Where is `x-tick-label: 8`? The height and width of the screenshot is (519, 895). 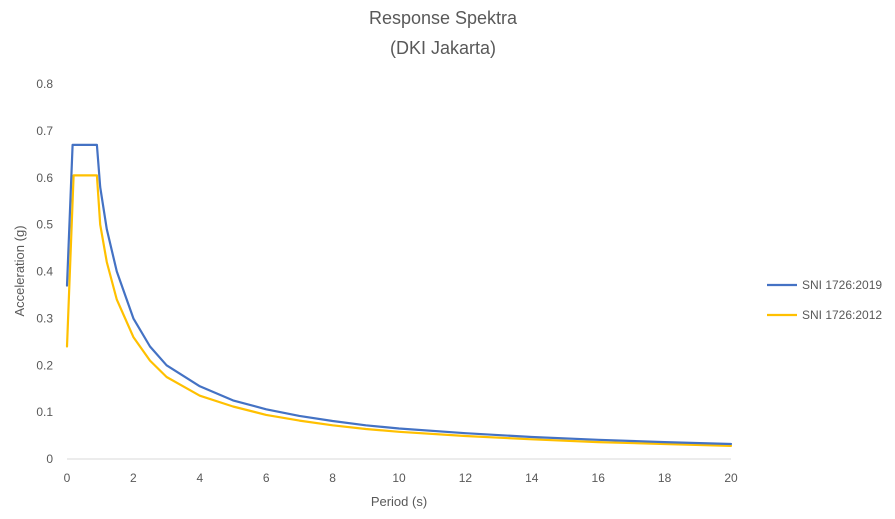 x-tick-label: 8 is located at coordinates (332, 478).